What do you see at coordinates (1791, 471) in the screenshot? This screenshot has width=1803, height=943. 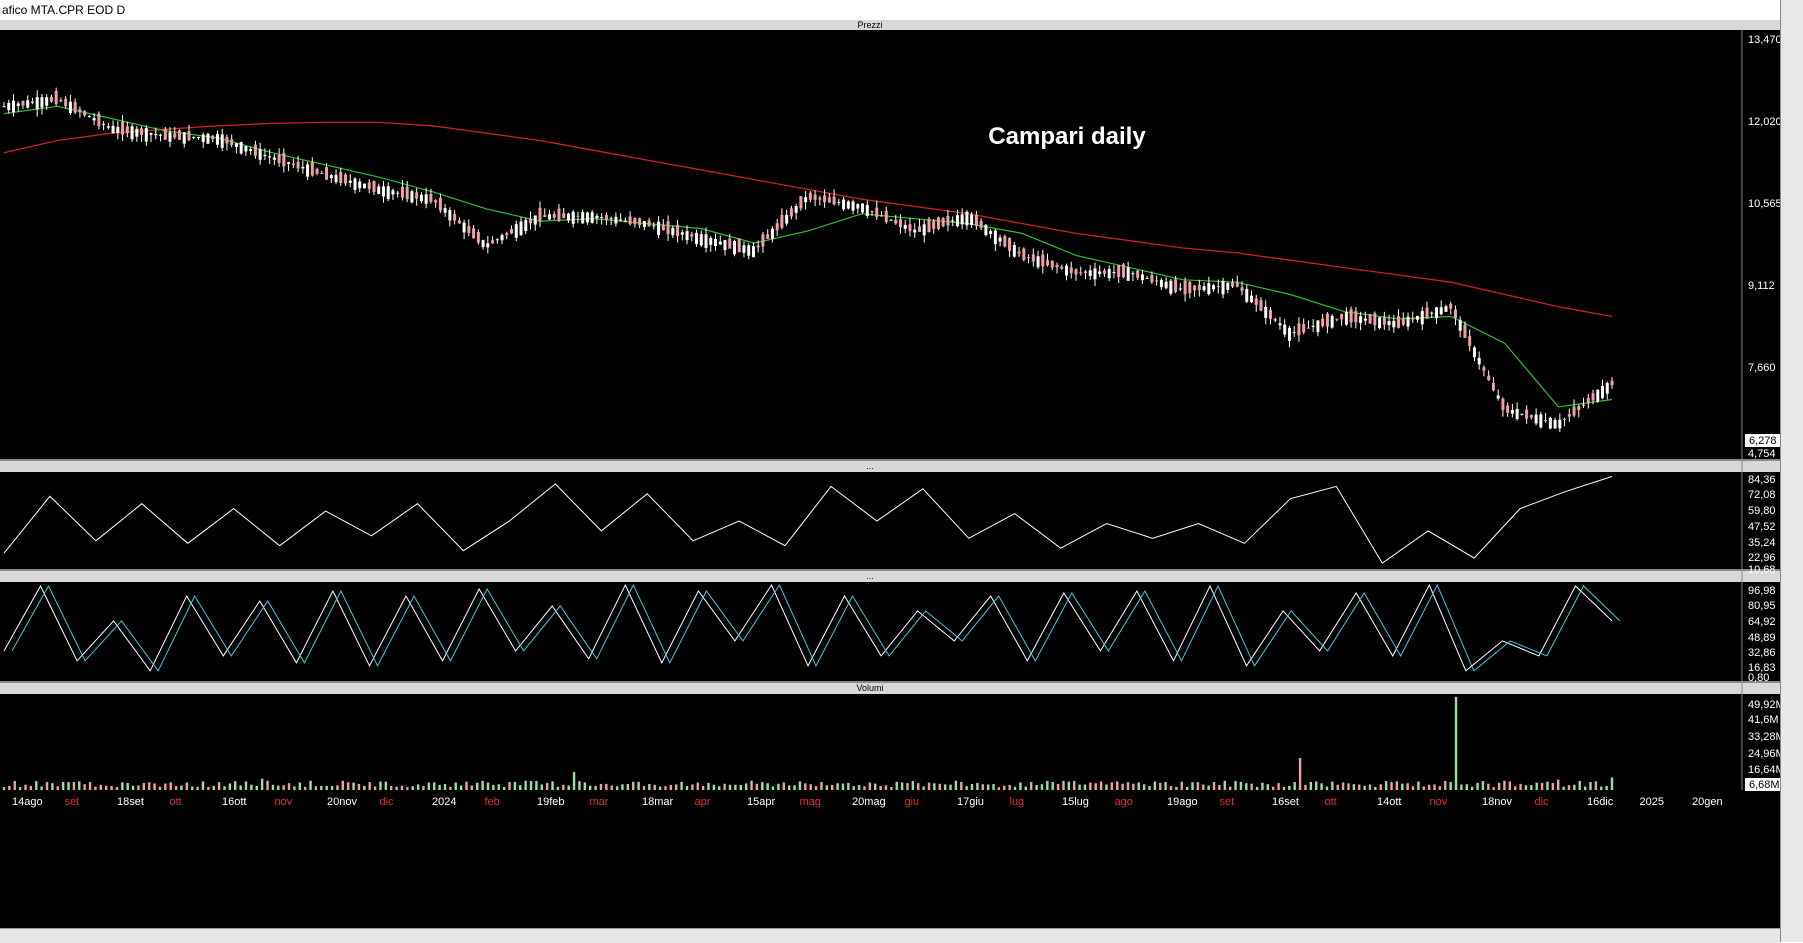 I see `right-toolbar` at bounding box center [1791, 471].